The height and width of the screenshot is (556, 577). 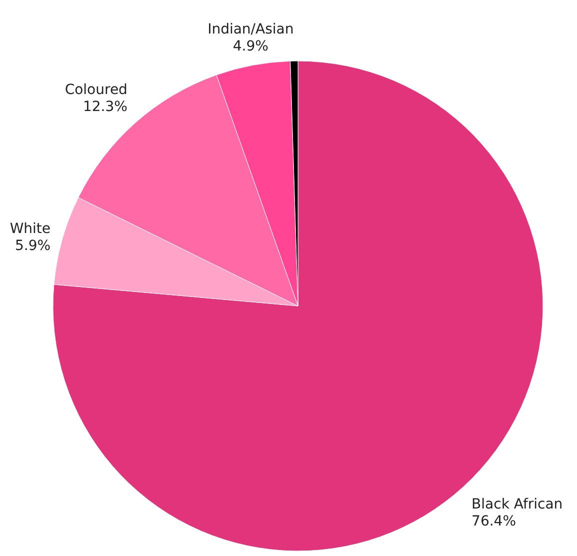 I want to click on slice-label: White, so click(x=30, y=229).